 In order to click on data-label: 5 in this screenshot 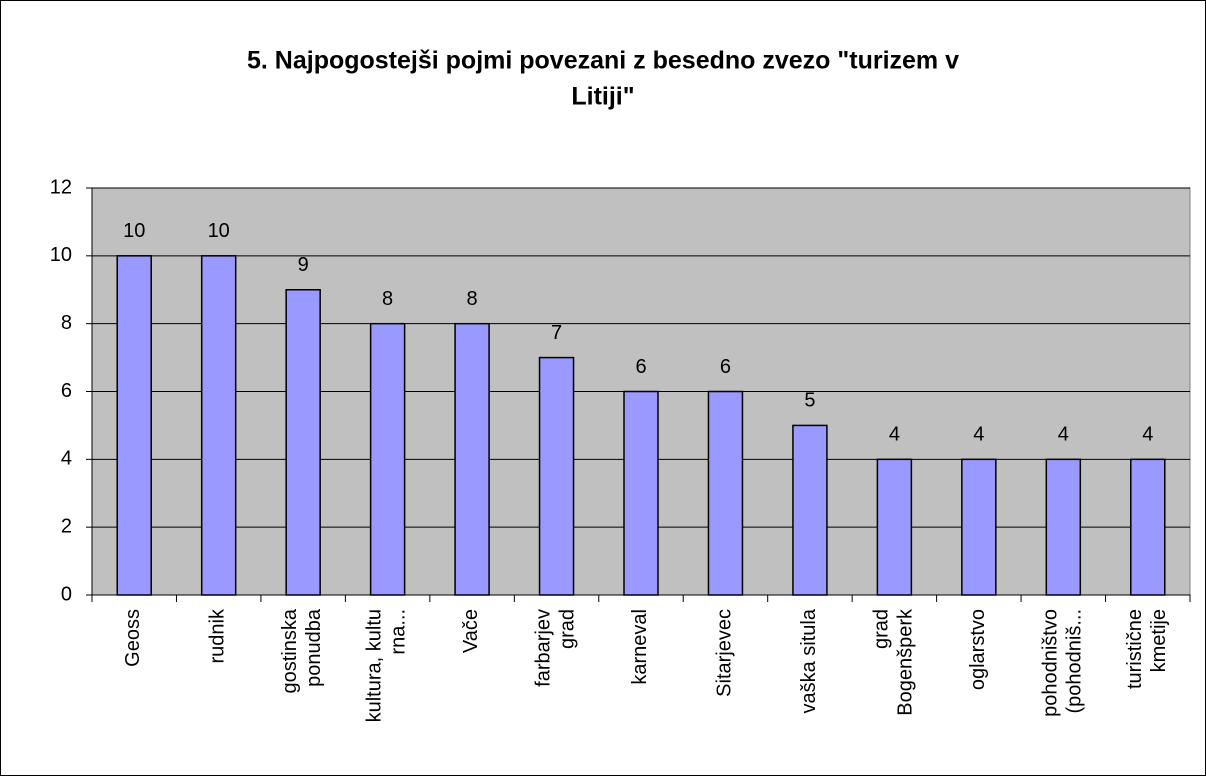, I will do `click(809, 401)`.